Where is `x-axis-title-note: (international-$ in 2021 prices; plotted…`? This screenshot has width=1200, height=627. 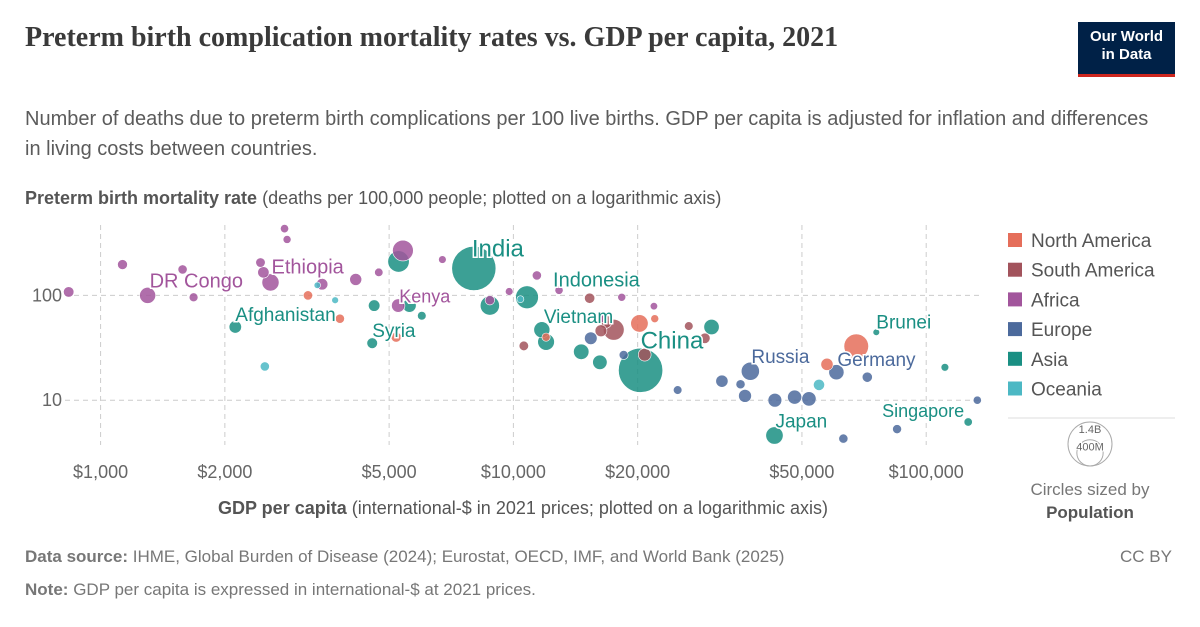 x-axis-title-note: (international-$ in 2021 prices; plotted… is located at coordinates (590, 508).